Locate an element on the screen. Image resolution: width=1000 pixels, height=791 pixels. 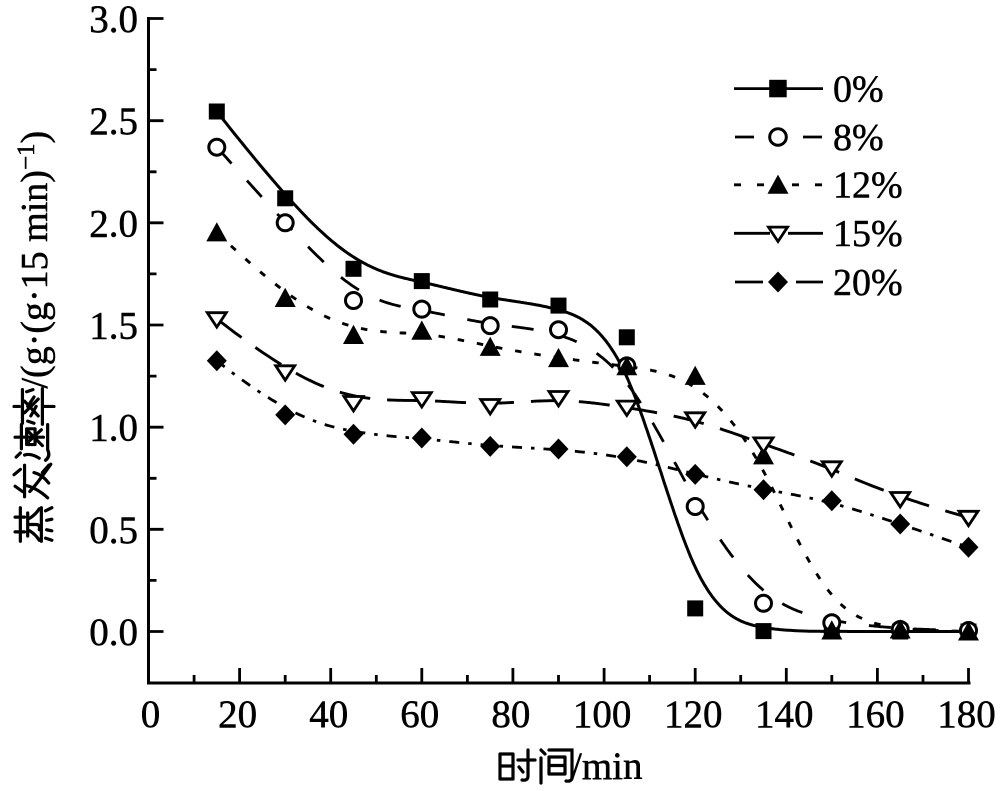
svg-text: 0.5 is located at coordinates (113, 530).